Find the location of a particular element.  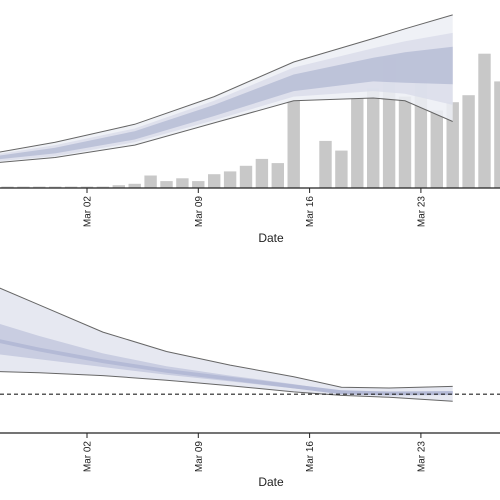

bottom-band-outline-lower is located at coordinates (226, 386).